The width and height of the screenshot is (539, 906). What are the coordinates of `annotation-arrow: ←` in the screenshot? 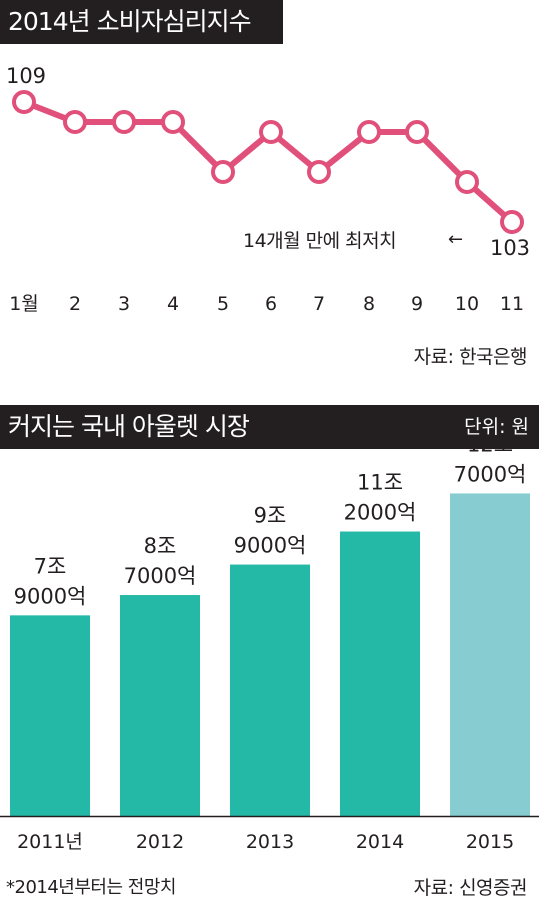 It's located at (455, 239).